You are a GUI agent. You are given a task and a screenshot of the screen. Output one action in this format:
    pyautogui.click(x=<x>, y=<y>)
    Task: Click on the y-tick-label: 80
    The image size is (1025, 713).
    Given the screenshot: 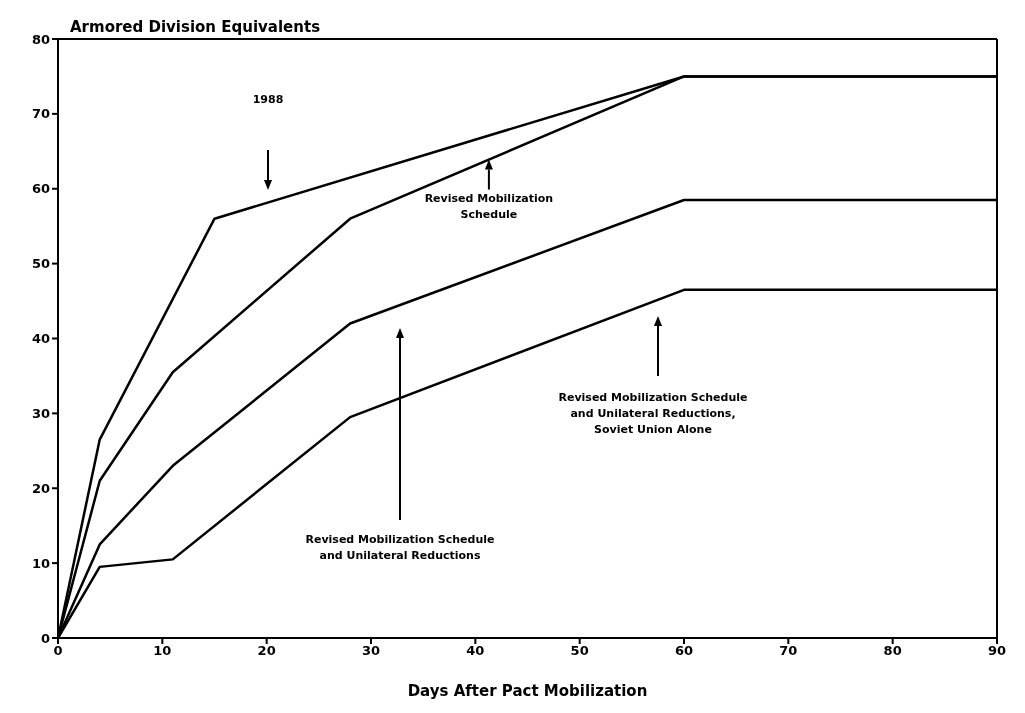 What is the action you would take?
    pyautogui.click(x=40, y=39)
    